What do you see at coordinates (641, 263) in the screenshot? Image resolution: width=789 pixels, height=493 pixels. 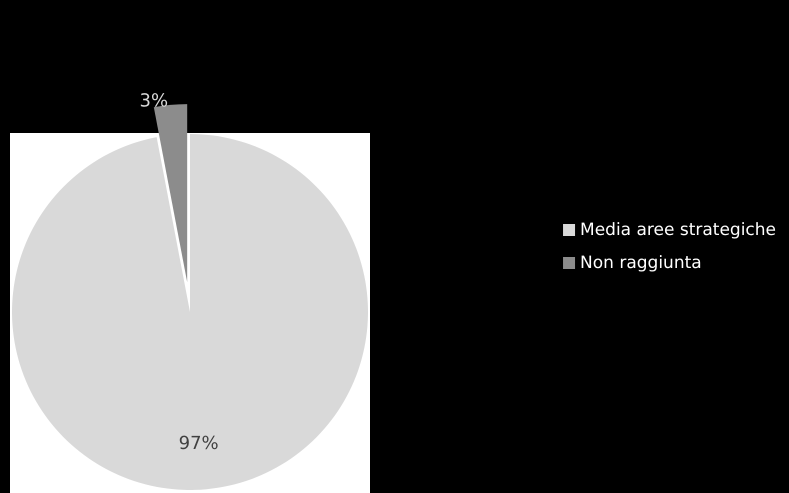 I see `legend-label: Non raggiunta` at bounding box center [641, 263].